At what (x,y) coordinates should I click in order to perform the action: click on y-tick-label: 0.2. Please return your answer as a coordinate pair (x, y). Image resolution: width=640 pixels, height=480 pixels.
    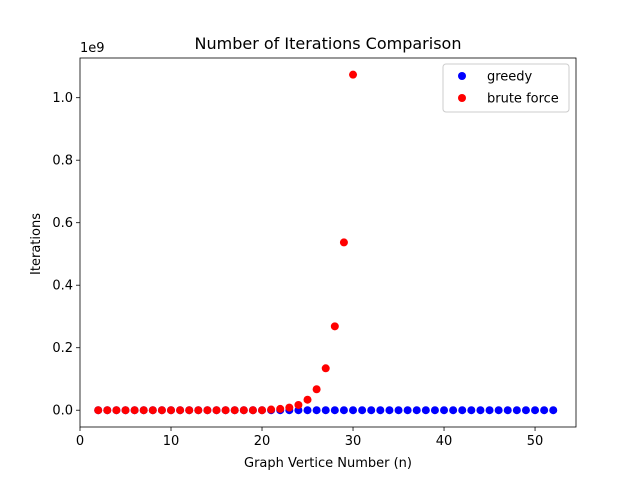
    Looking at the image, I should click on (62, 348).